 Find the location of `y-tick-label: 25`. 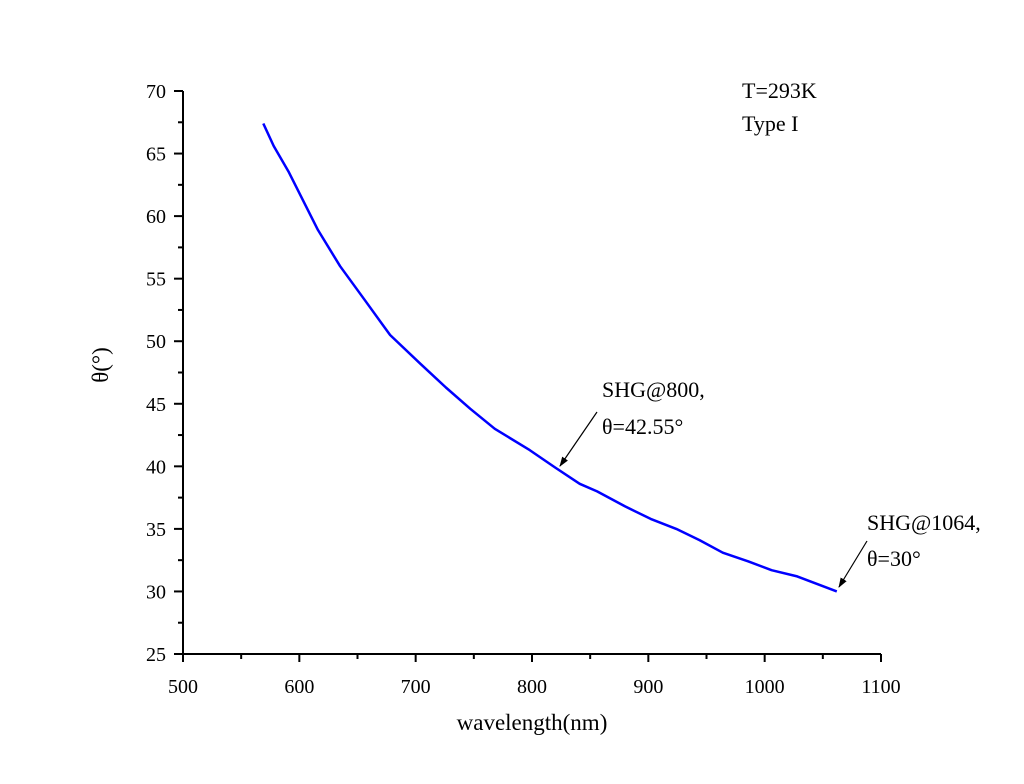

y-tick-label: 25 is located at coordinates (156, 655).